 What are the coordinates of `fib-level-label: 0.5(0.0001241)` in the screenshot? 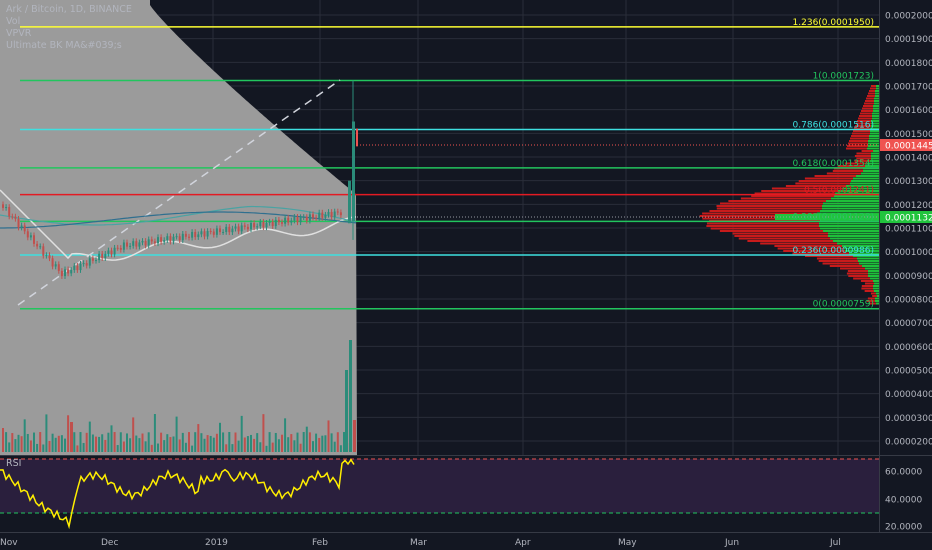 It's located at (839, 191).